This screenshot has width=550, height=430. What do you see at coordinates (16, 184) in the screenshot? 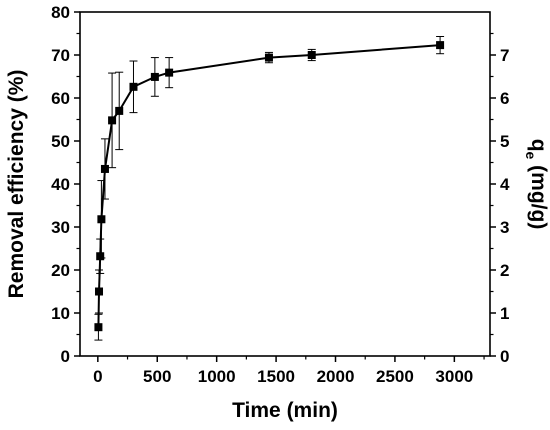
I see `y-axis-title: Removal efficiency (%)` at bounding box center [16, 184].